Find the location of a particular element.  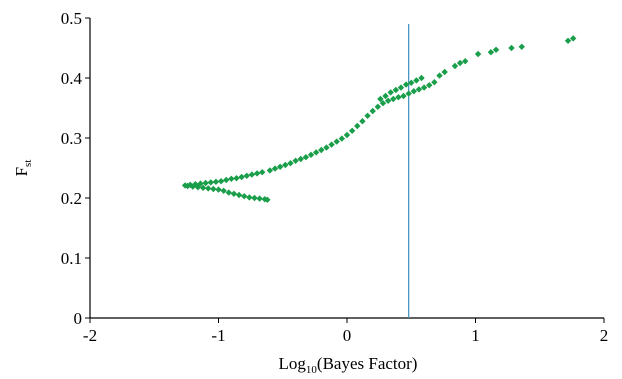

x-tick-label: 0 is located at coordinates (347, 335).